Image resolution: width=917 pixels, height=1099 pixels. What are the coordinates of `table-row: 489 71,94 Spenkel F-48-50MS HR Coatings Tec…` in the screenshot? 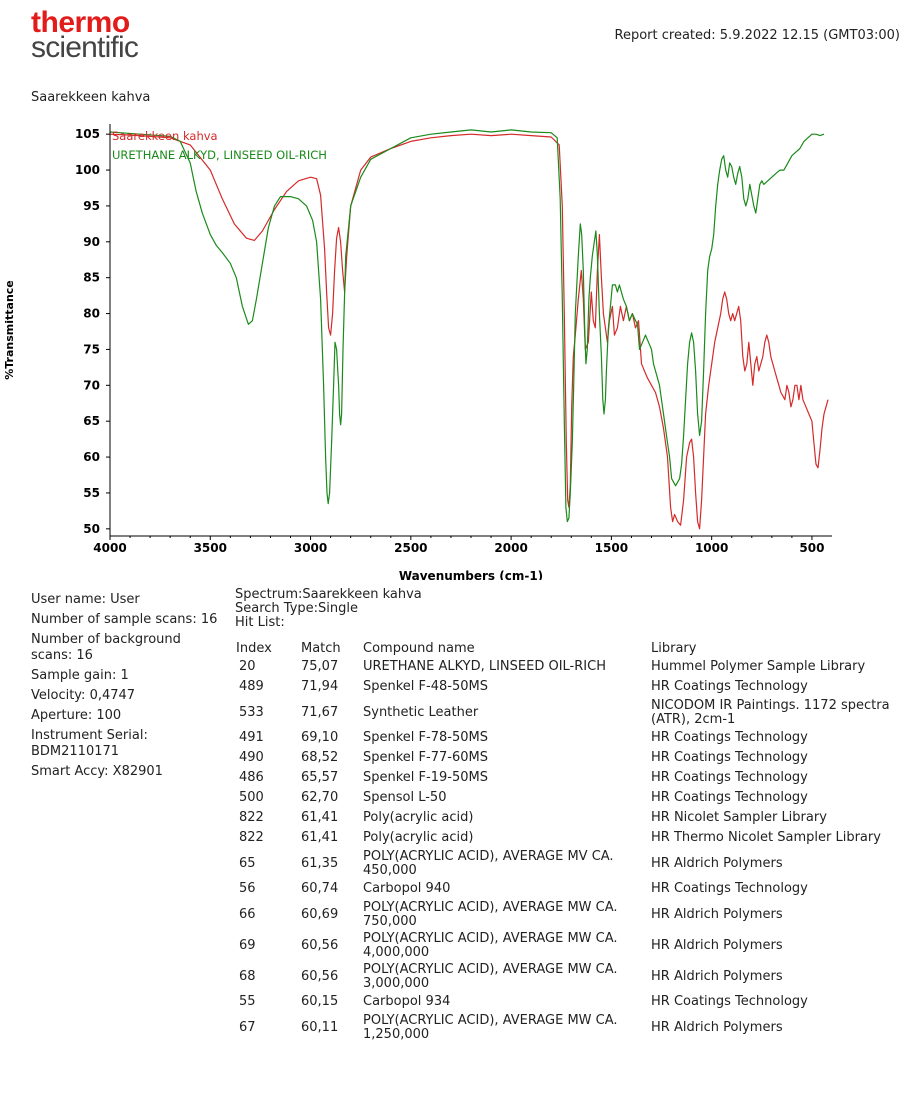 It's located at (573, 687).